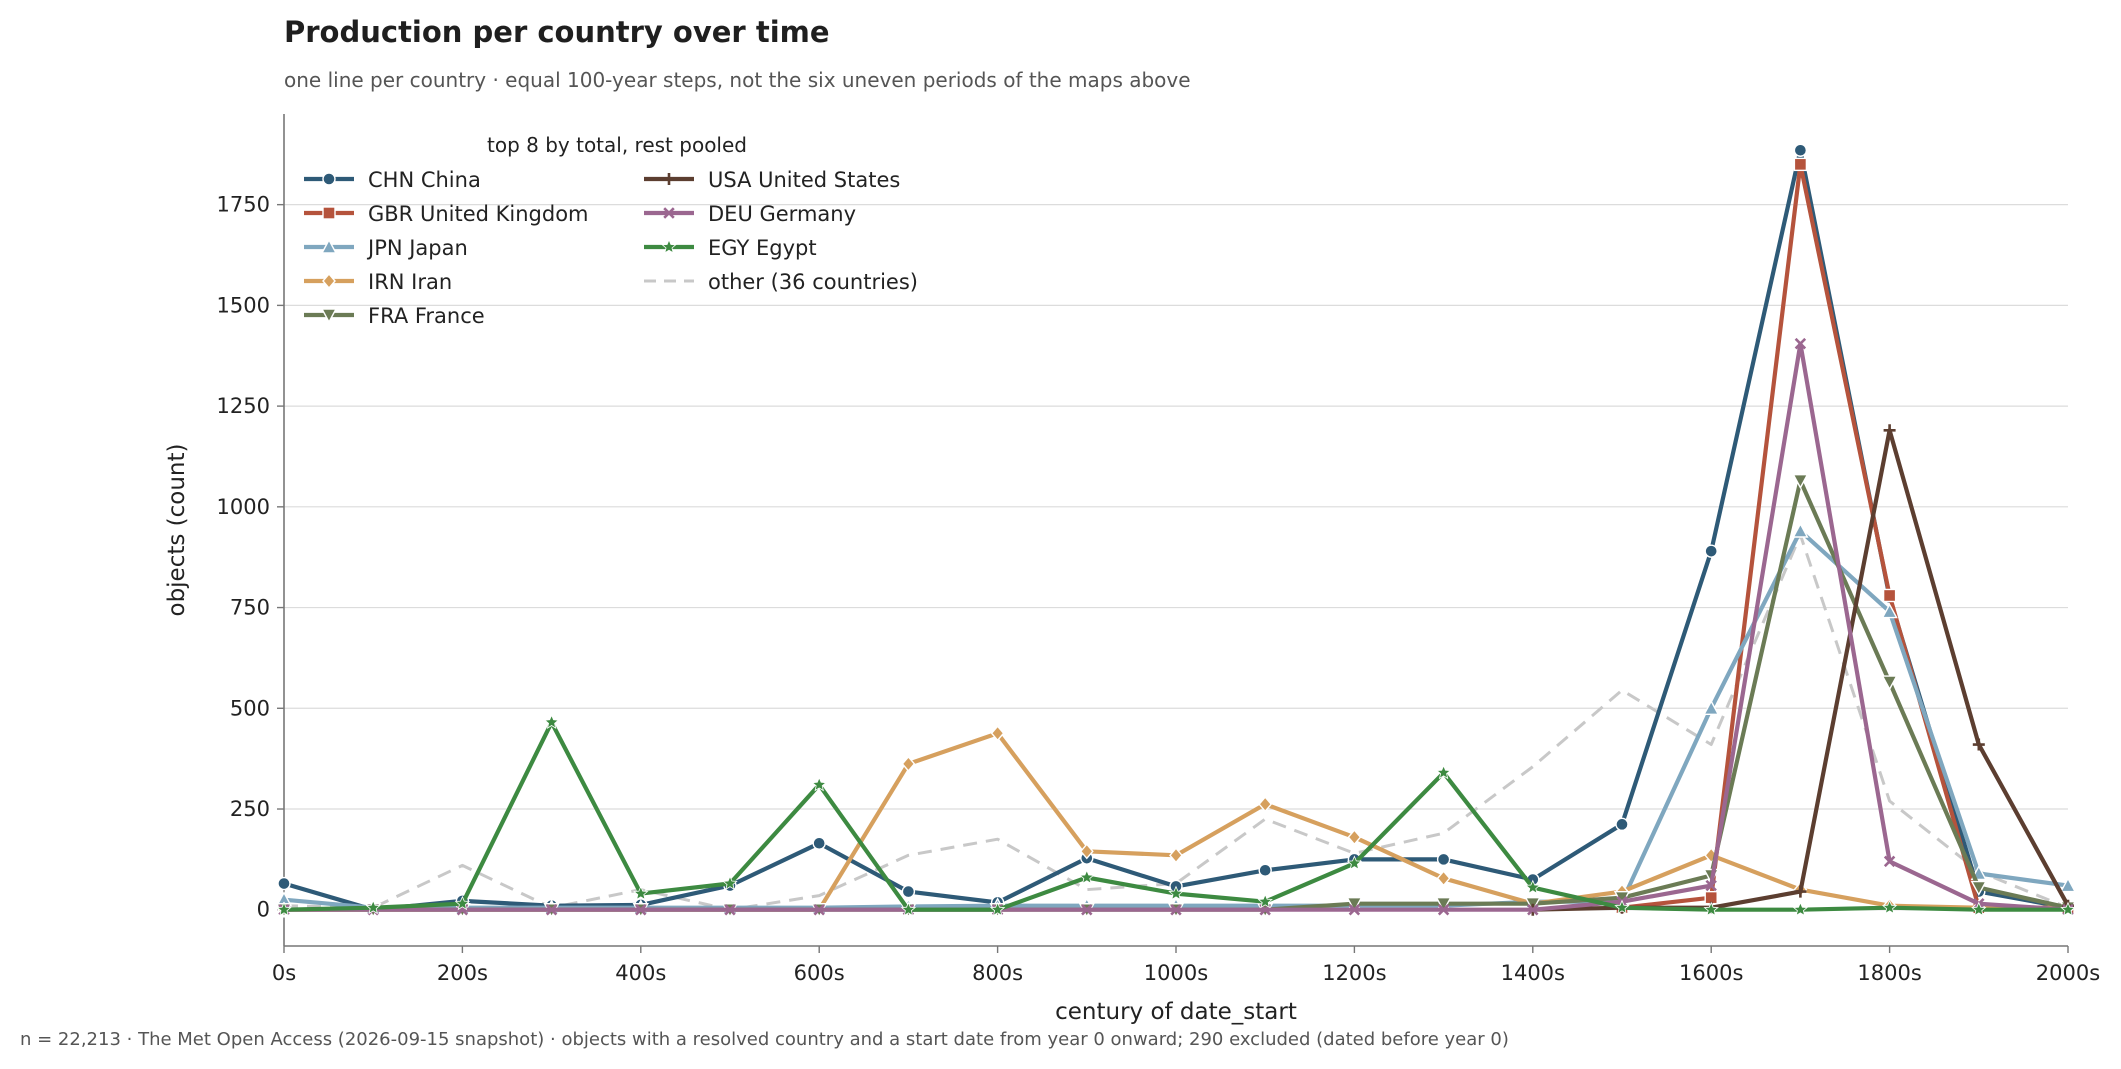 This screenshot has width=2121, height=1069. Describe the element at coordinates (478, 214) in the screenshot. I see `legend-label: GBR United Kingdom` at that location.